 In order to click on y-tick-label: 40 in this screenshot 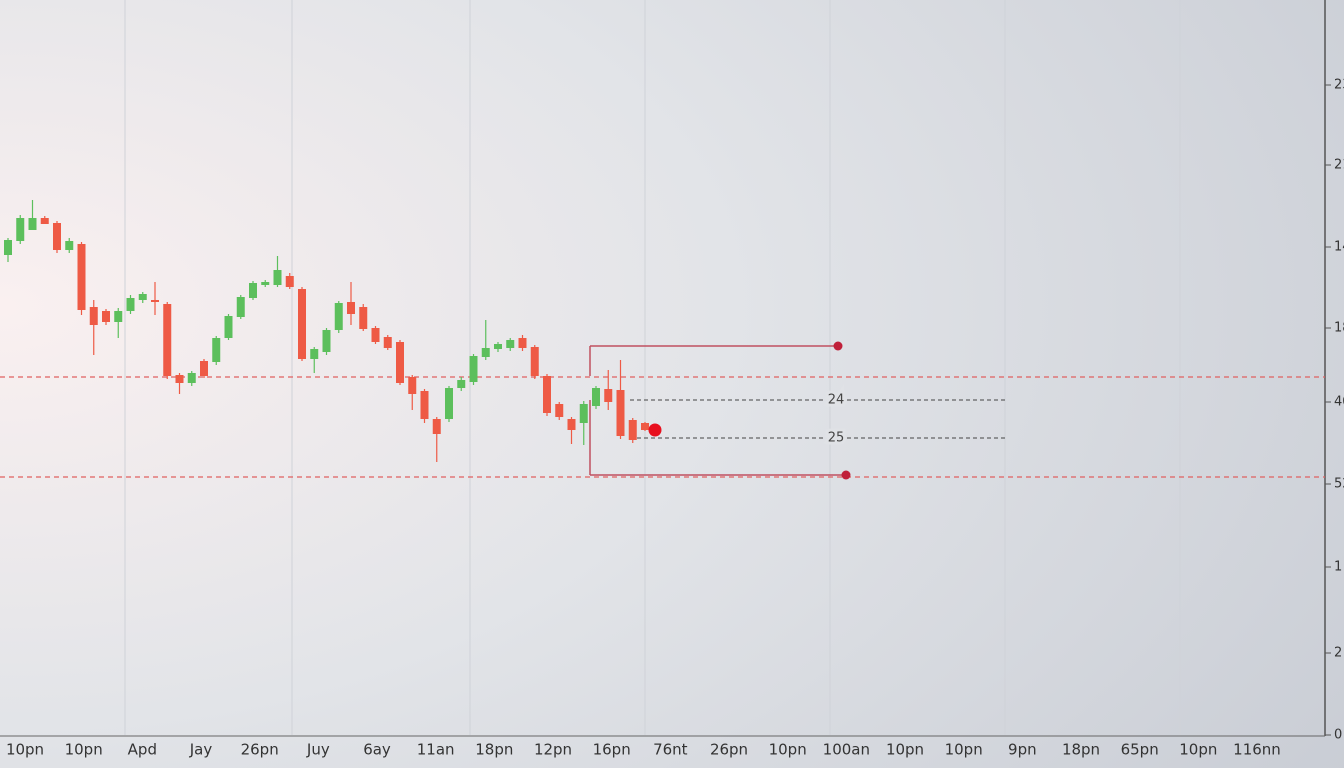, I will do `click(1339, 402)`.